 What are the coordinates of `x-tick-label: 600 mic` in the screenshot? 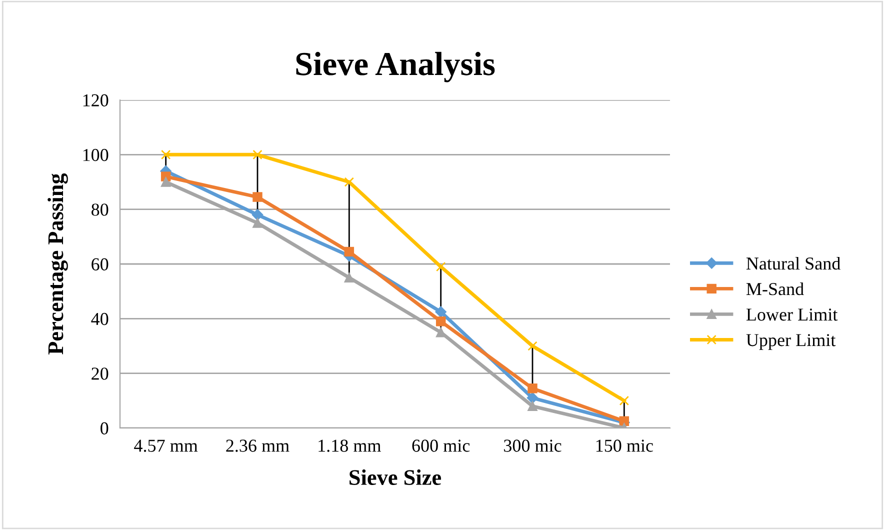 It's located at (441, 446).